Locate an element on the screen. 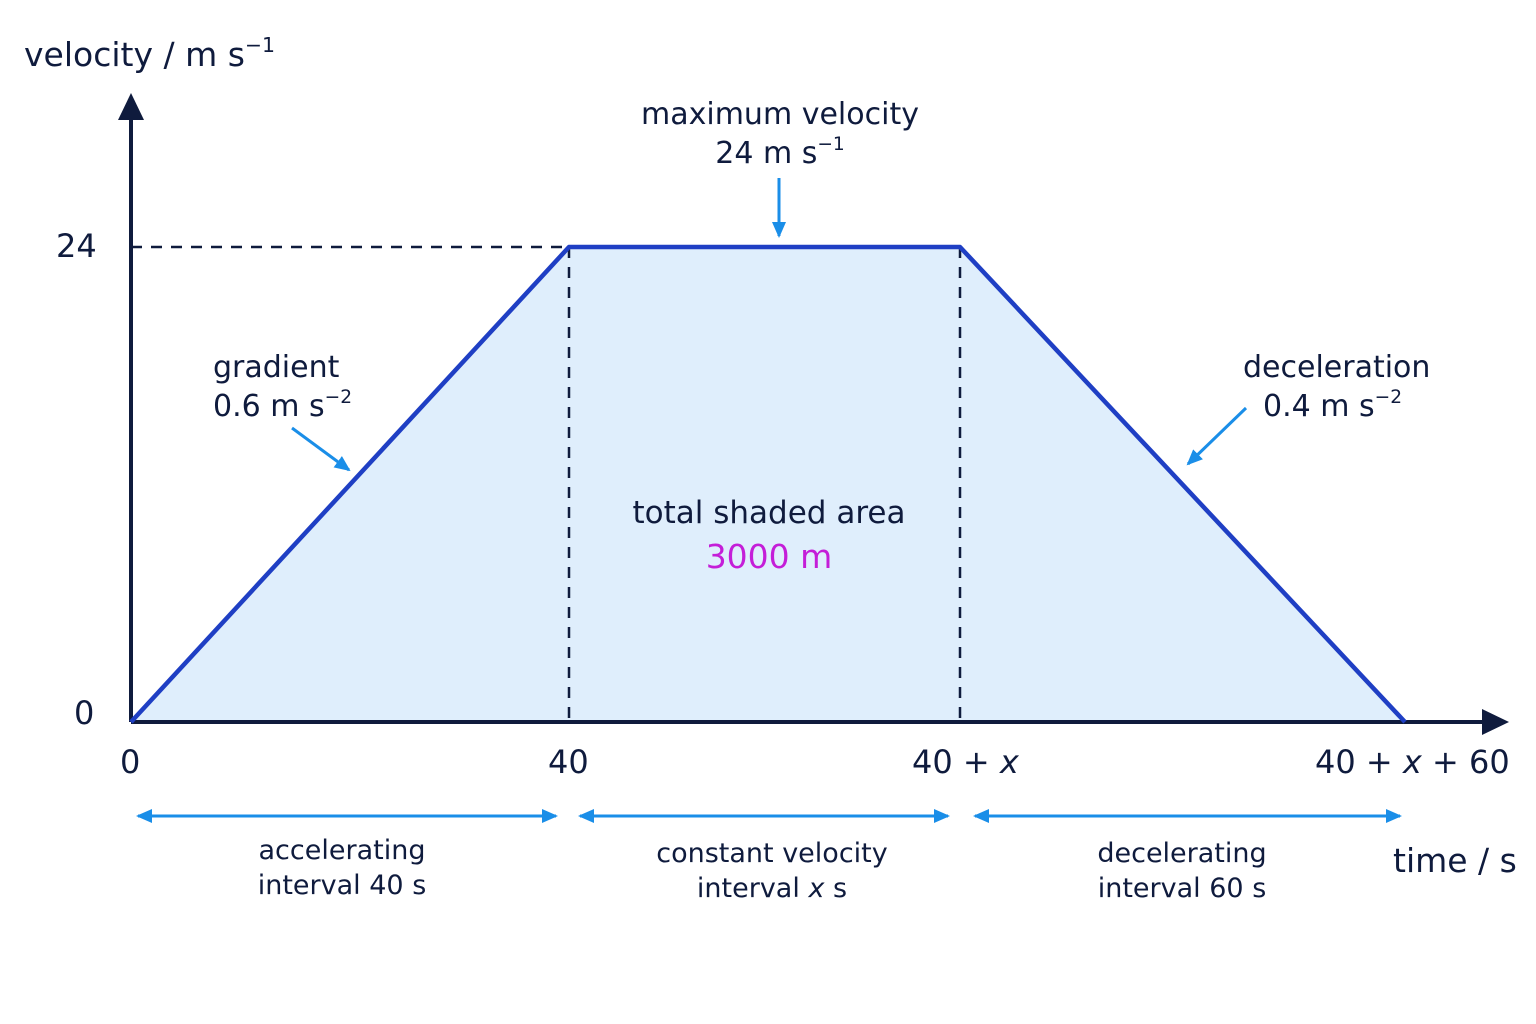 The width and height of the screenshot is (1536, 1024). total-area-note: total shaded area 3000 m is located at coordinates (769, 536).